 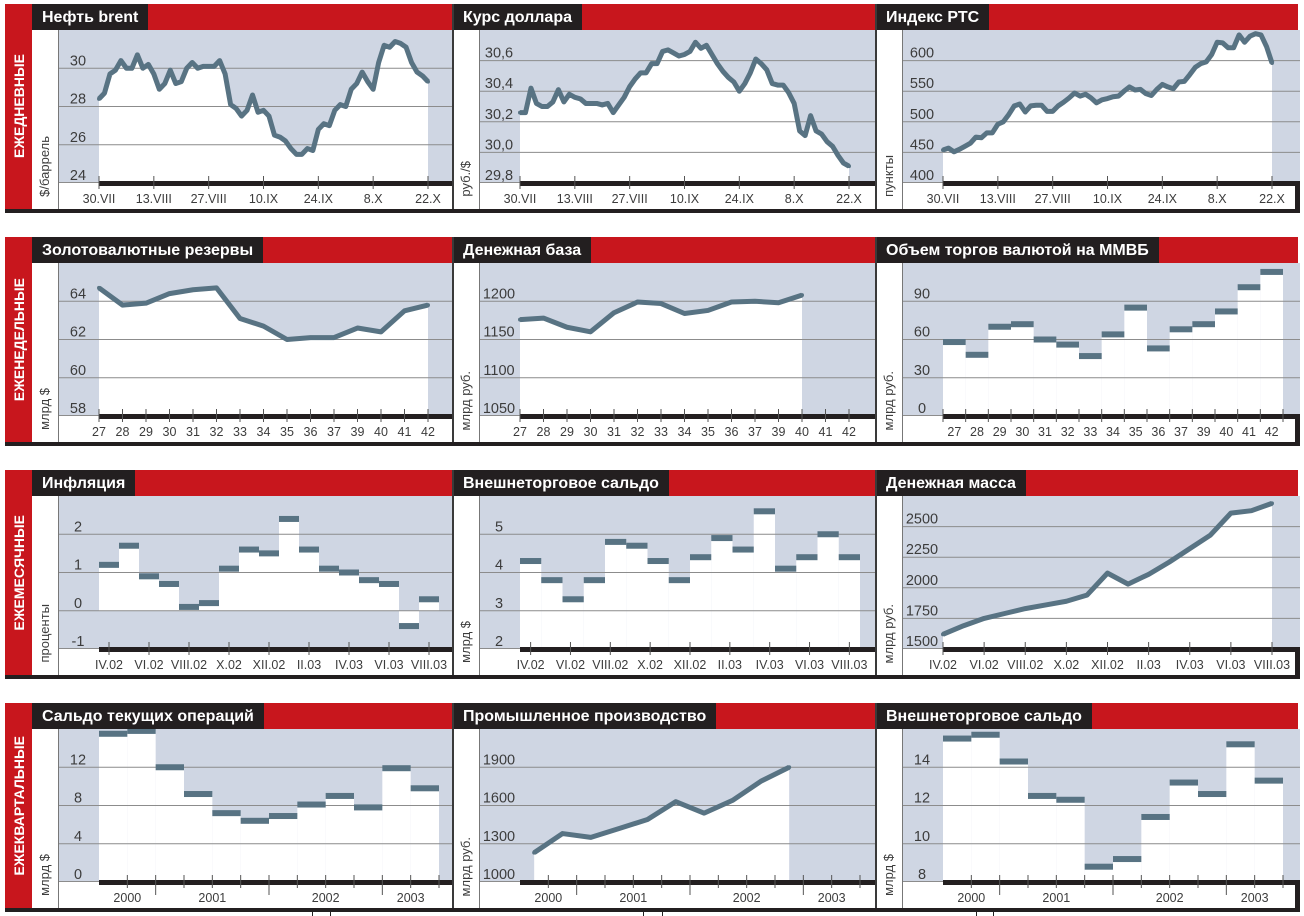 I want to click on y-tick-label: 8, so click(x=78, y=799).